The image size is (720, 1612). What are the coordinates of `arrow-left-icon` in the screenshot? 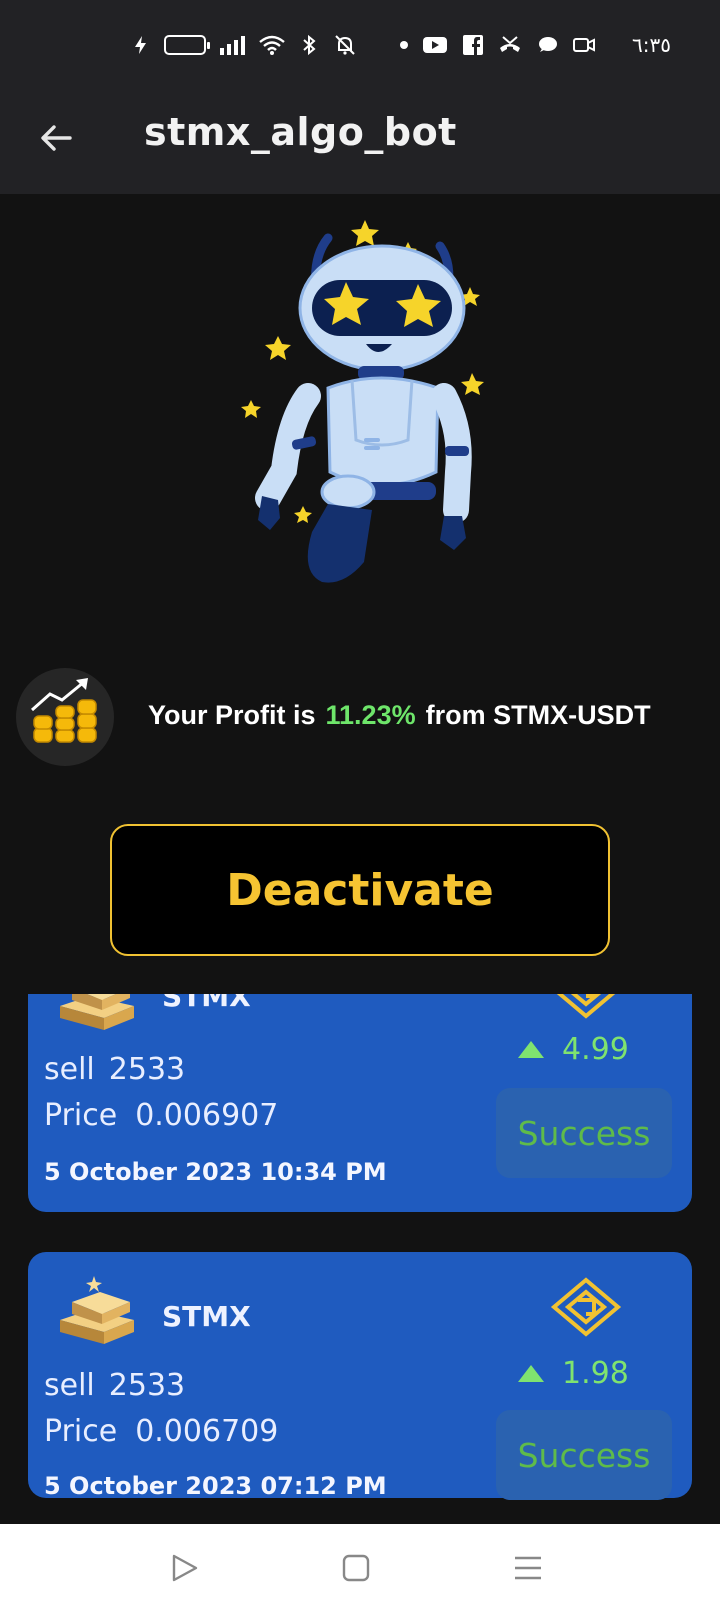 It's located at (56, 138).